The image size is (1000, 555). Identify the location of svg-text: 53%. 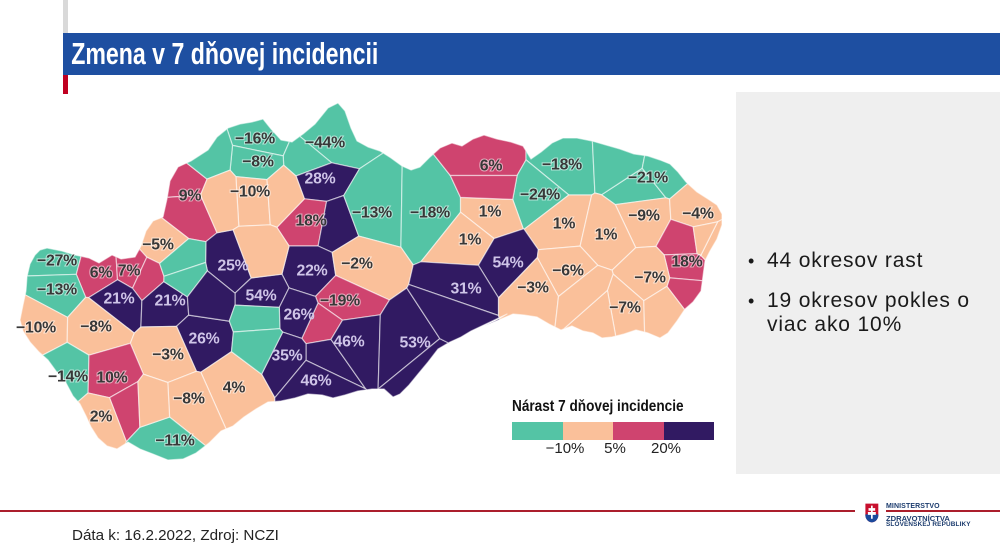
(414, 343).